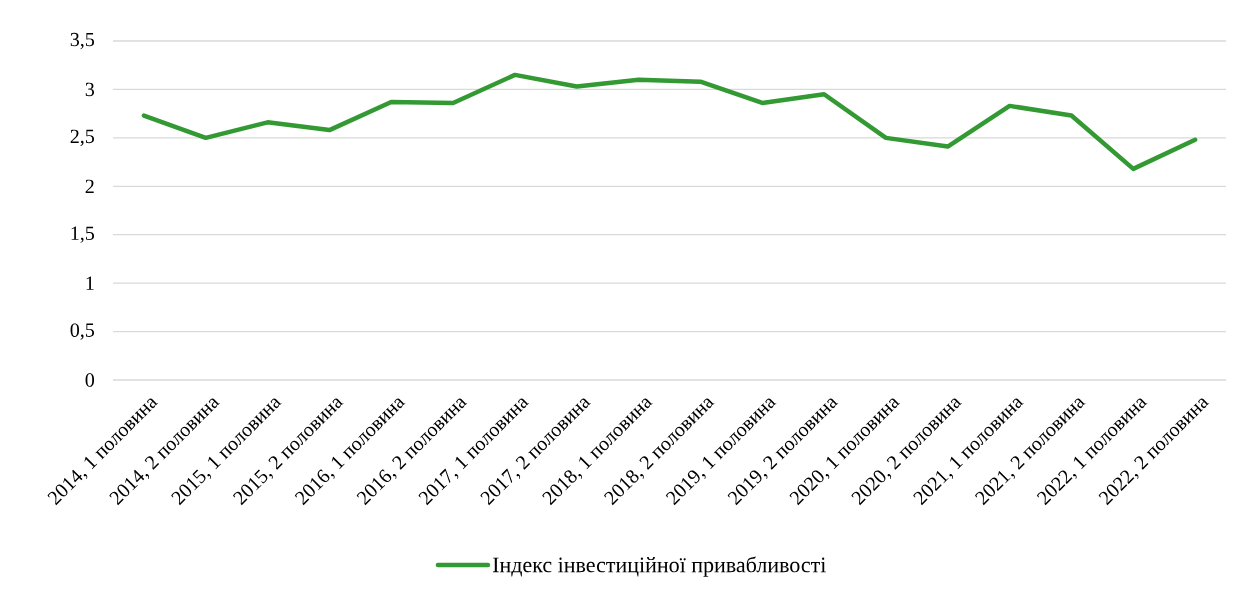 This screenshot has height=601, width=1243. I want to click on legend-label: Індекс інвестиційної привабливості, so click(659, 566).